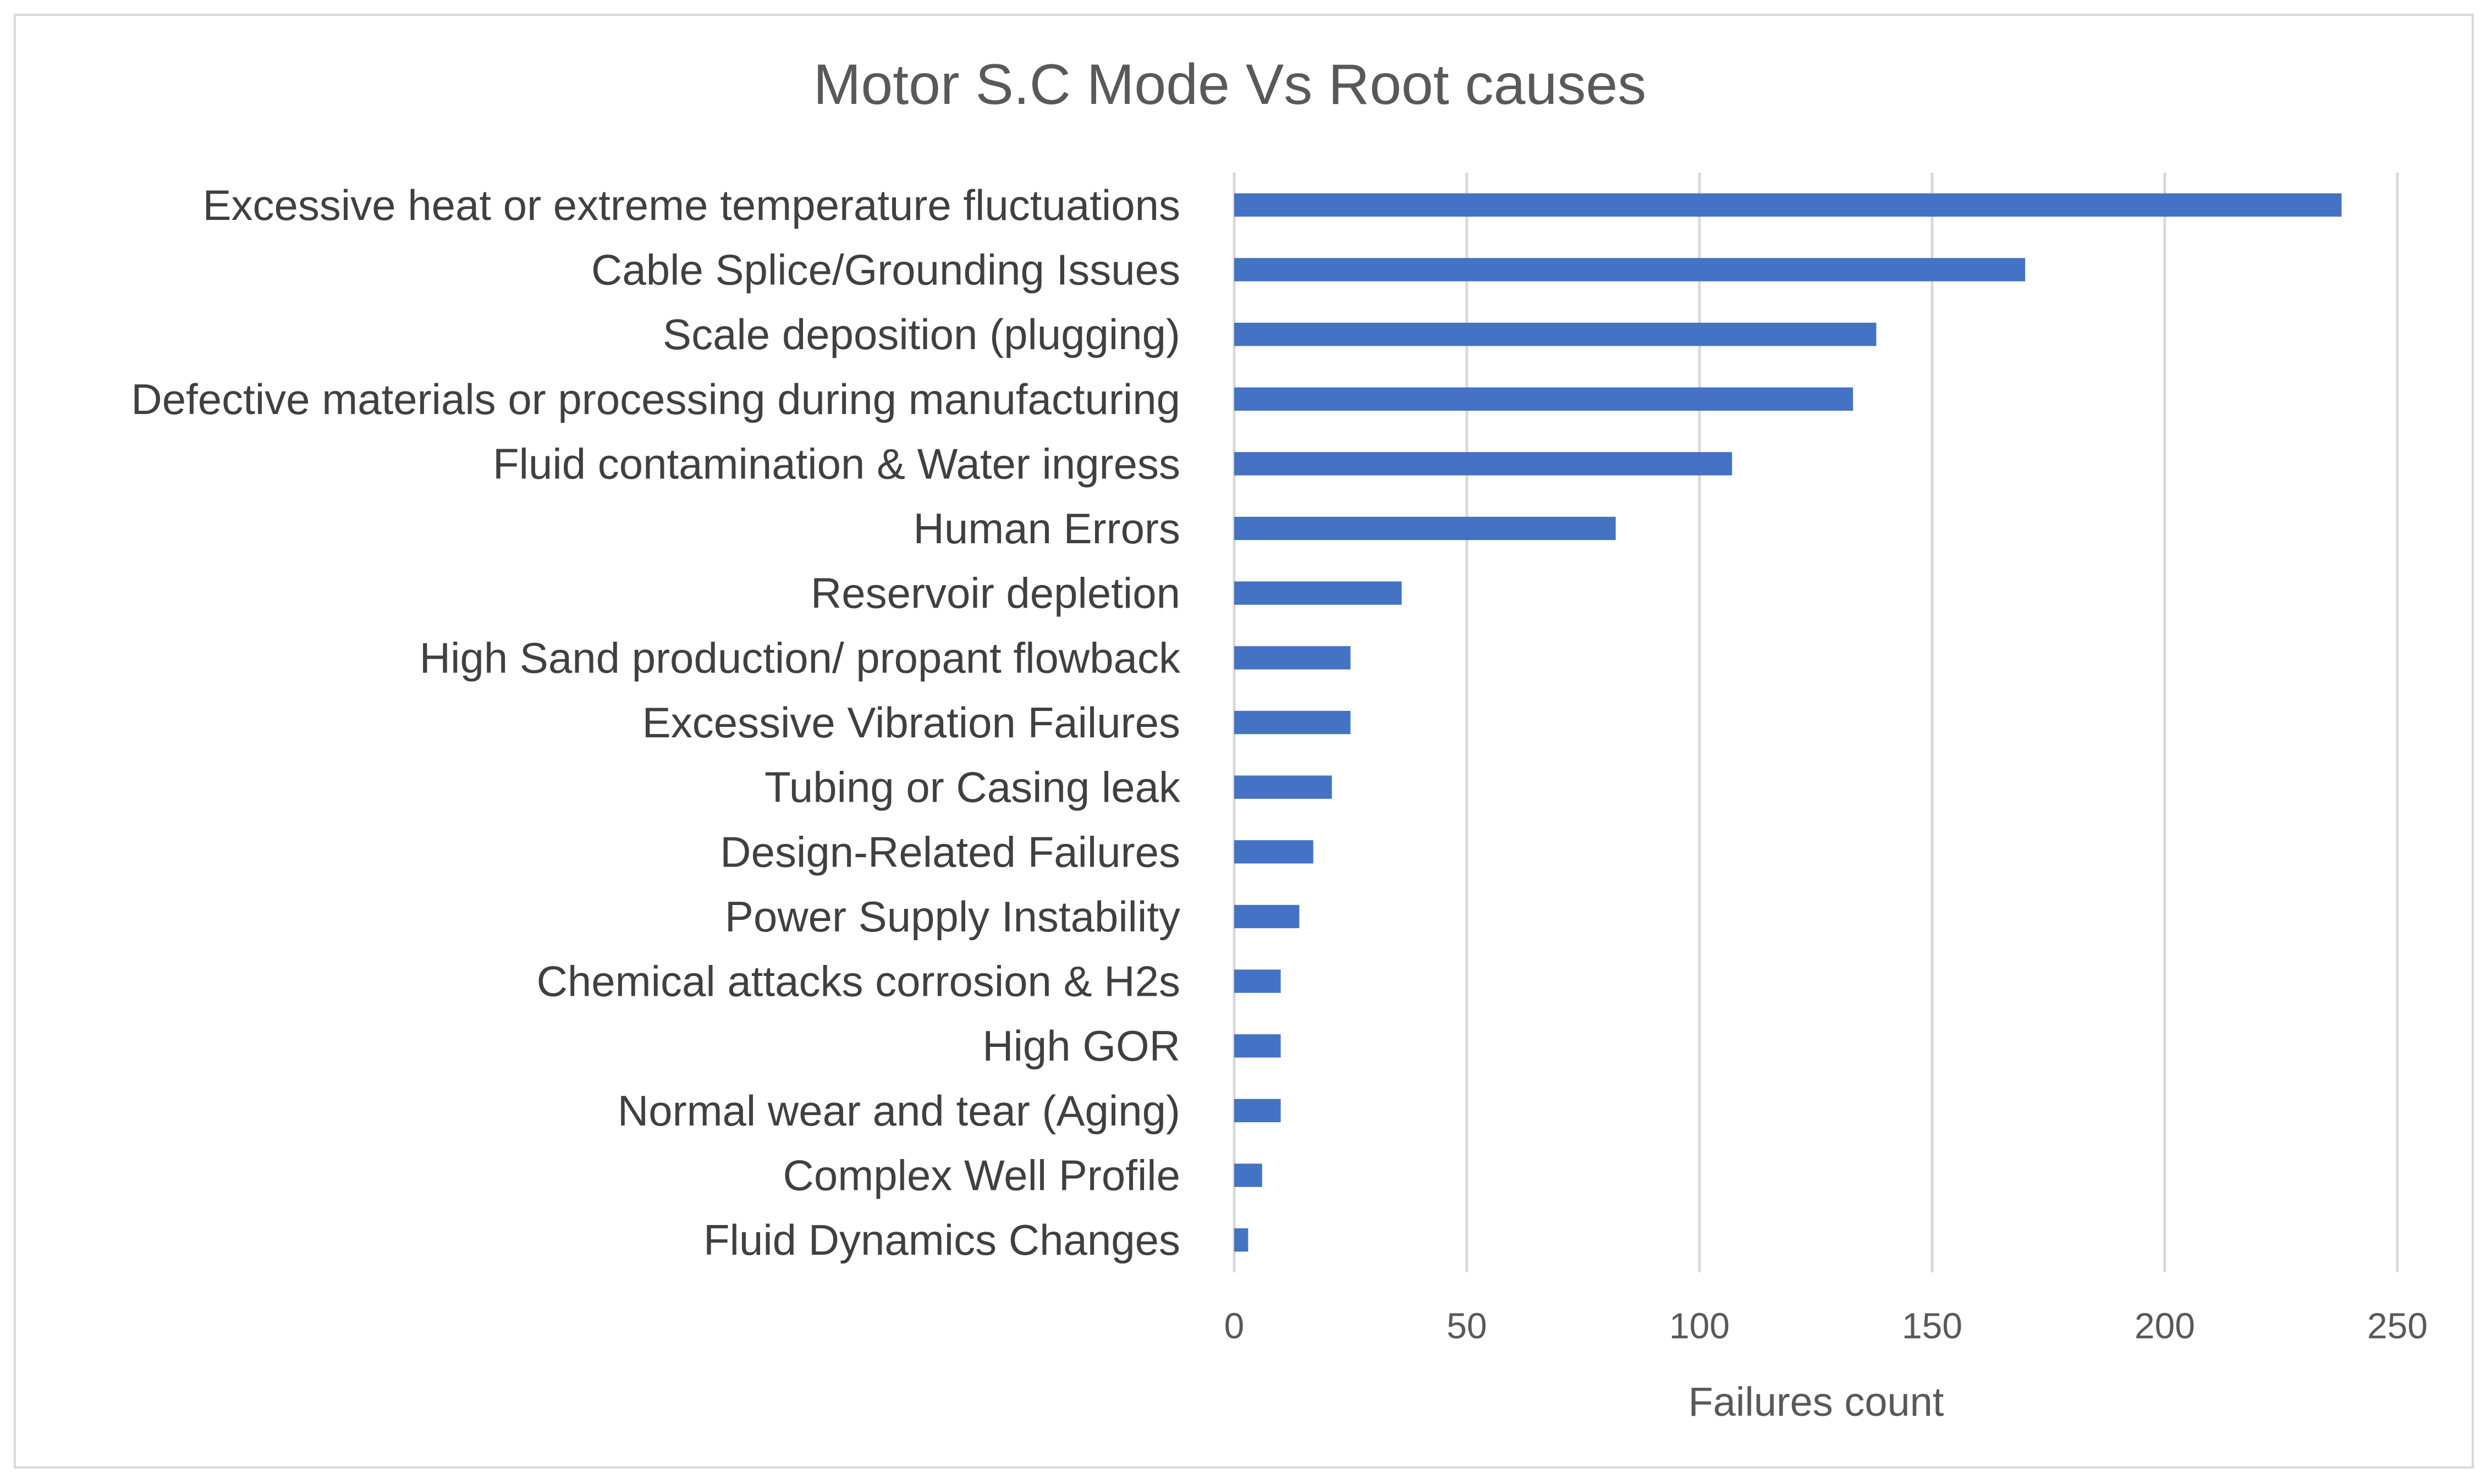 The width and height of the screenshot is (2492, 1484). What do you see at coordinates (950, 851) in the screenshot?
I see `category-label: Design-Related Failures` at bounding box center [950, 851].